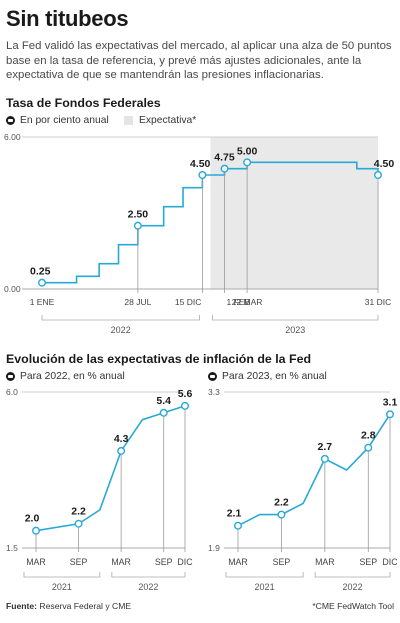  I want to click on infl-2022-data-label: 4.3, so click(121, 439).